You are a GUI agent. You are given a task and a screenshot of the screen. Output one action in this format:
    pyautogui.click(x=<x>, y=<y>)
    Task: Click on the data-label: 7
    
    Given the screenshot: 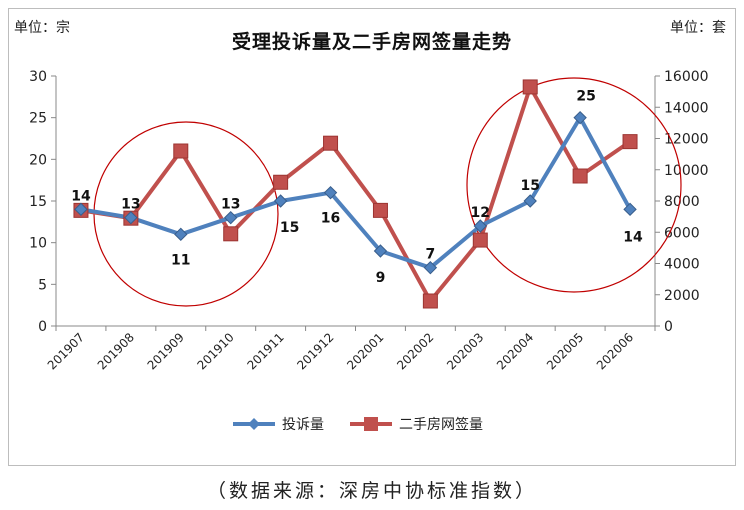 What is the action you would take?
    pyautogui.click(x=431, y=255)
    